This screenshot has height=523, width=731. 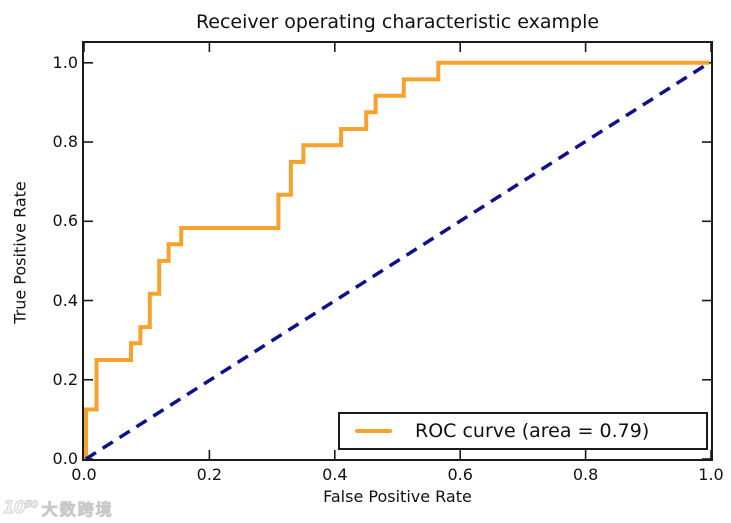 I want to click on legend-label: ROC curve (area = 0.79), so click(x=532, y=431).